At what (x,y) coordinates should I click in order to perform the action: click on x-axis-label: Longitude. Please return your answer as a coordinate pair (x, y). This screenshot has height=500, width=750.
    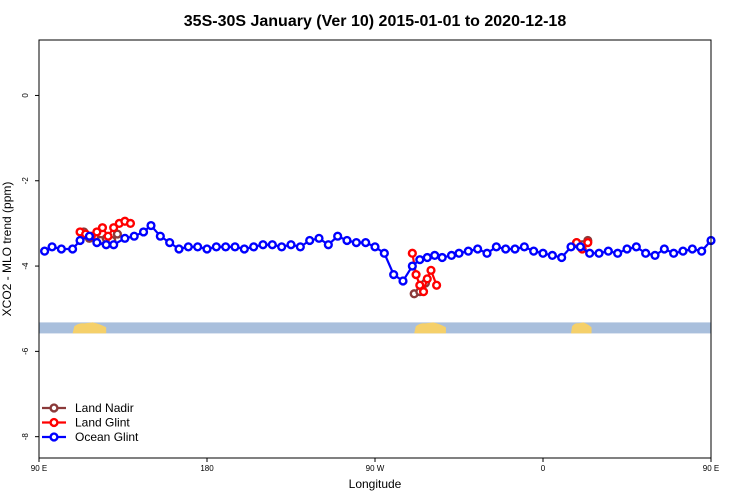
    Looking at the image, I should click on (375, 484).